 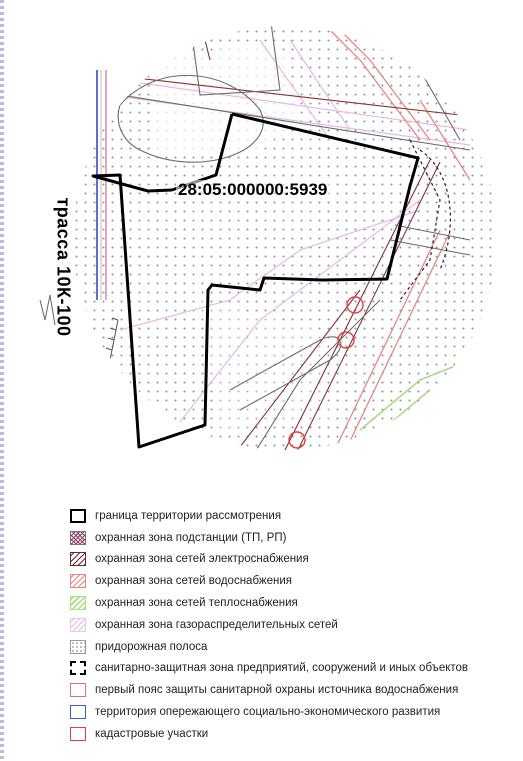 I want to click on legend-item-cadastral: кадастровые участки, so click(x=295, y=734).